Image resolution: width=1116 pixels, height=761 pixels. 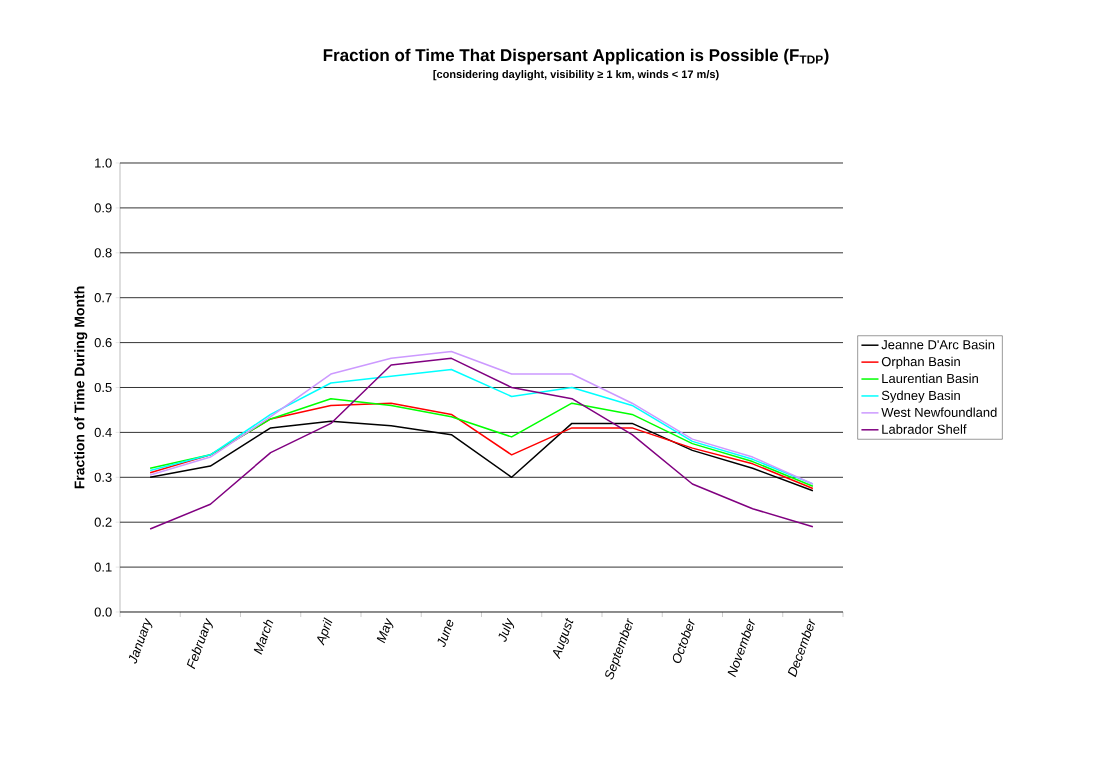 What do you see at coordinates (563, 638) in the screenshot?
I see `x-tick-label: August` at bounding box center [563, 638].